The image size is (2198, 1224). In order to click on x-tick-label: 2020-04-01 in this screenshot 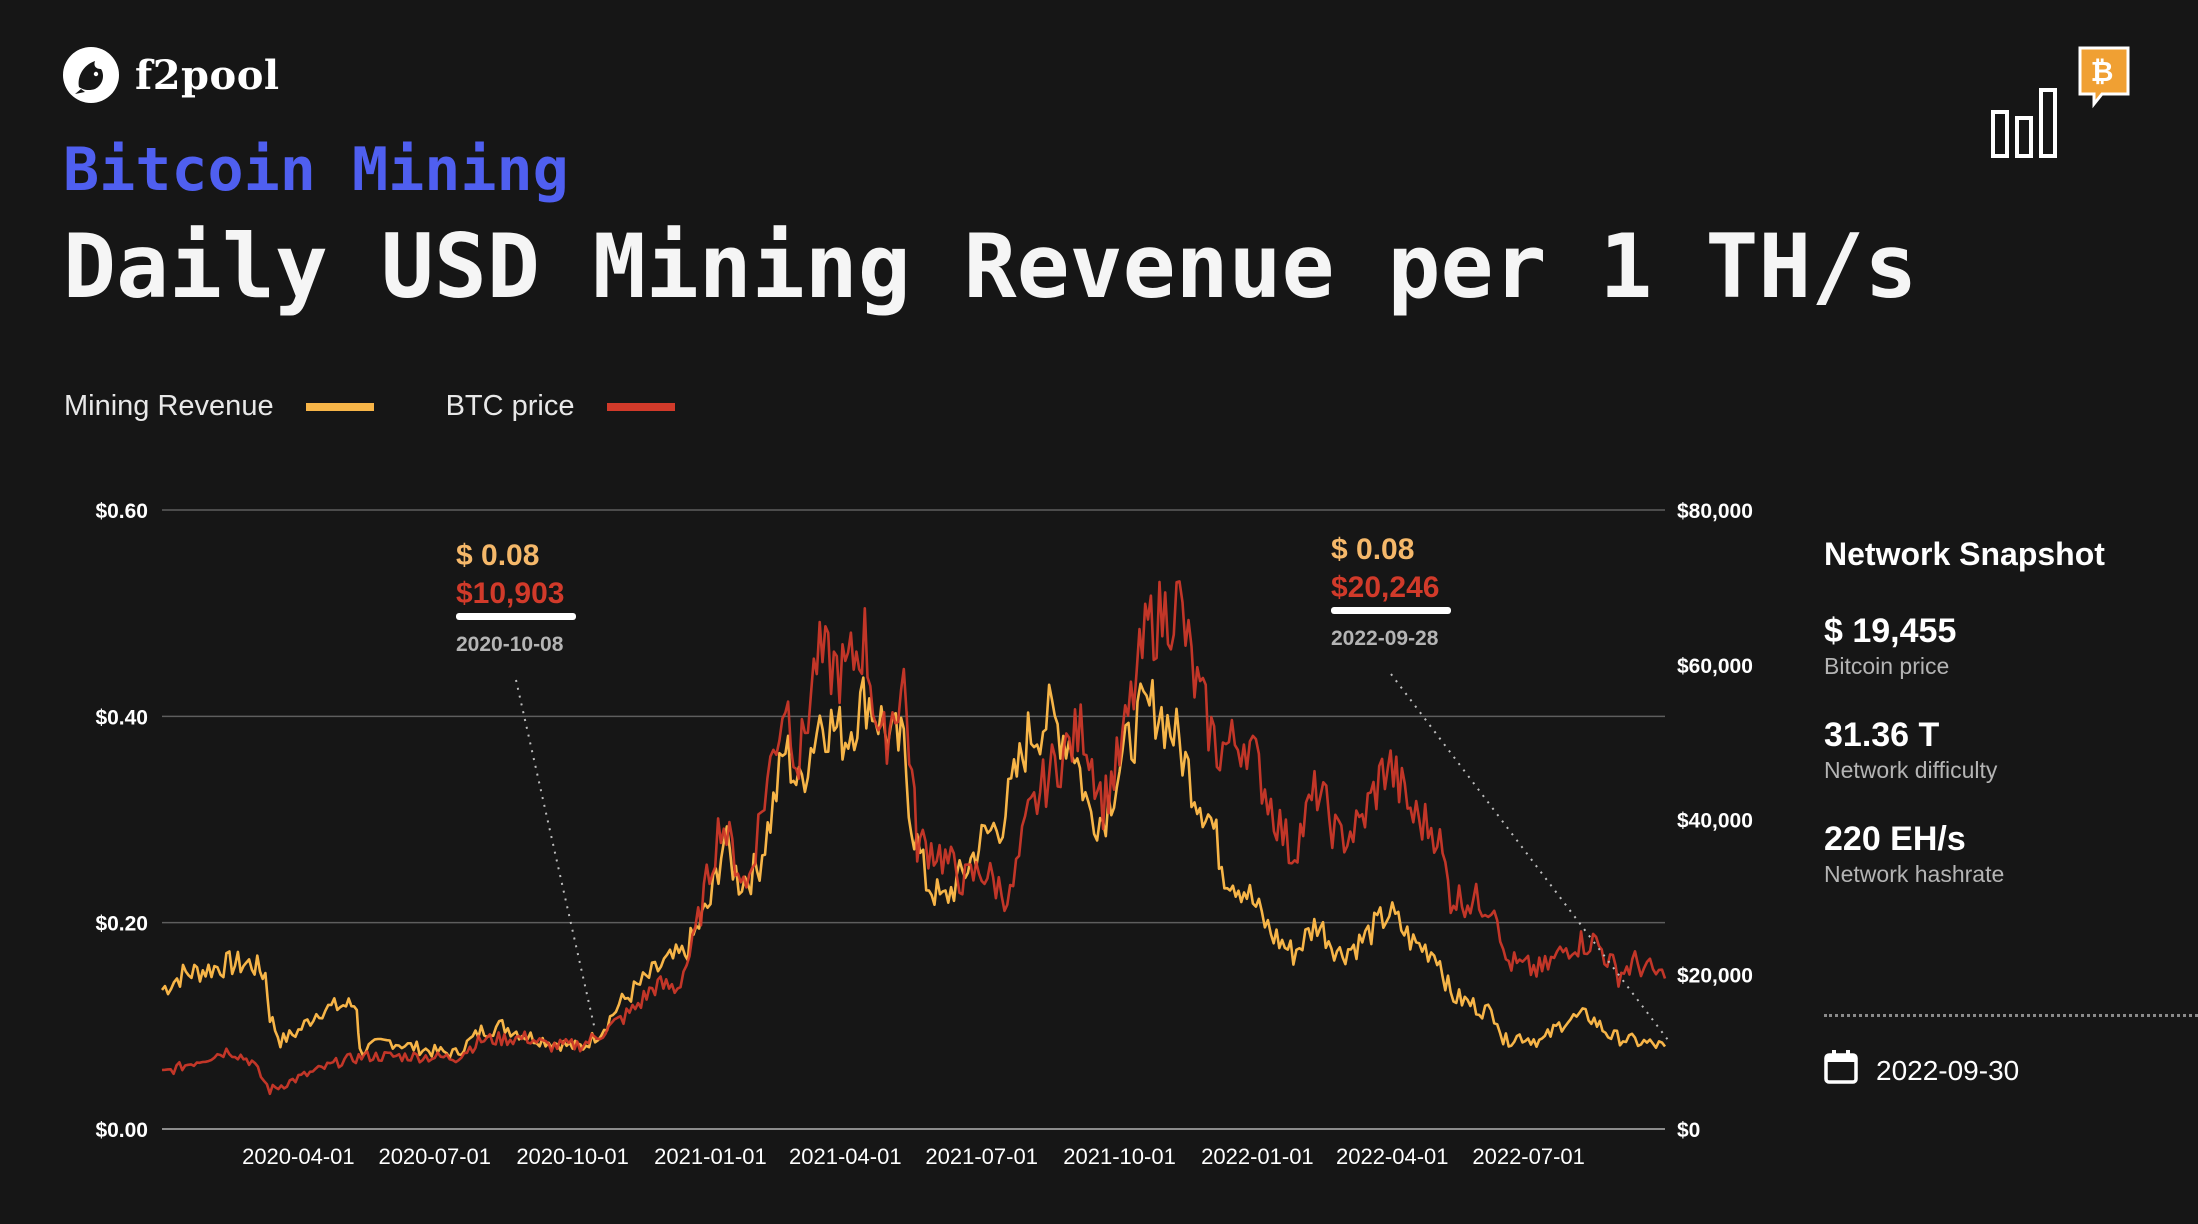, I will do `click(298, 1156)`.